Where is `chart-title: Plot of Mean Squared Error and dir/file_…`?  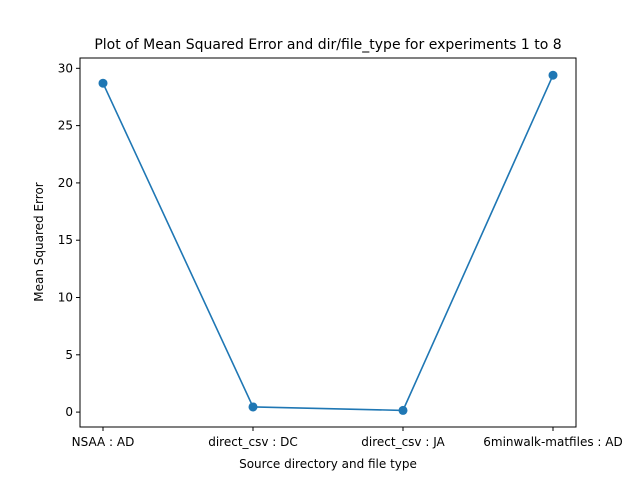 chart-title: Plot of Mean Squared Error and dir/file_… is located at coordinates (327, 45).